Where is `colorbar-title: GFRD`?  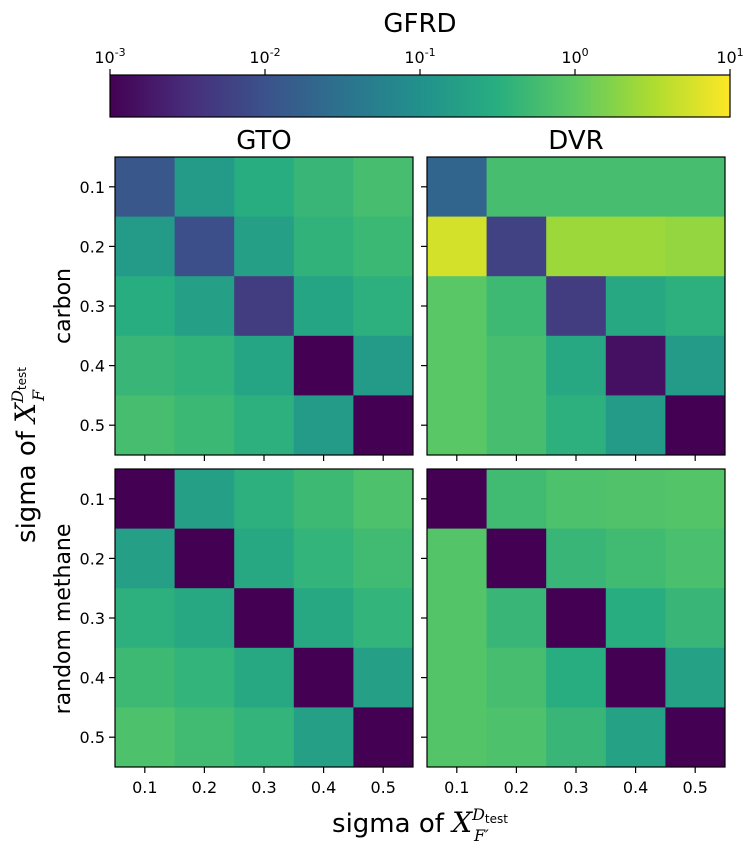
colorbar-title: GFRD is located at coordinates (419, 24).